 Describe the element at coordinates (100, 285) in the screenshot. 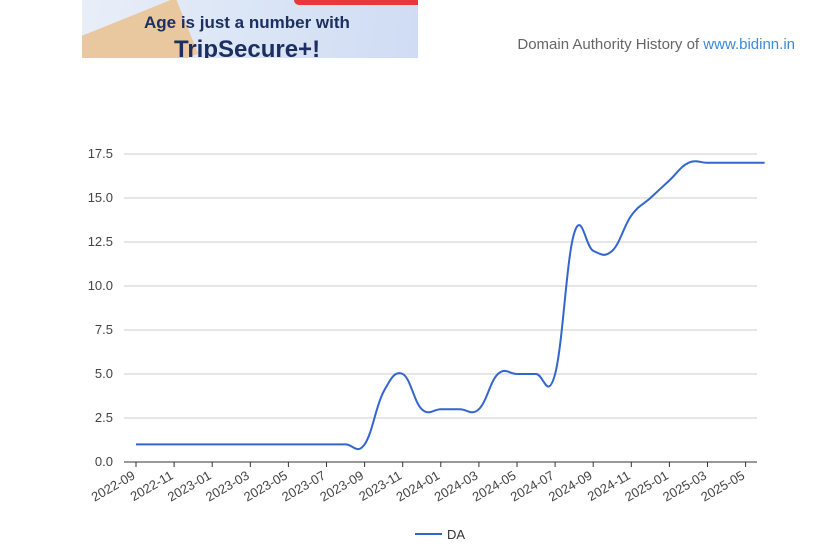

I see `y-tick-label: 10.0` at that location.